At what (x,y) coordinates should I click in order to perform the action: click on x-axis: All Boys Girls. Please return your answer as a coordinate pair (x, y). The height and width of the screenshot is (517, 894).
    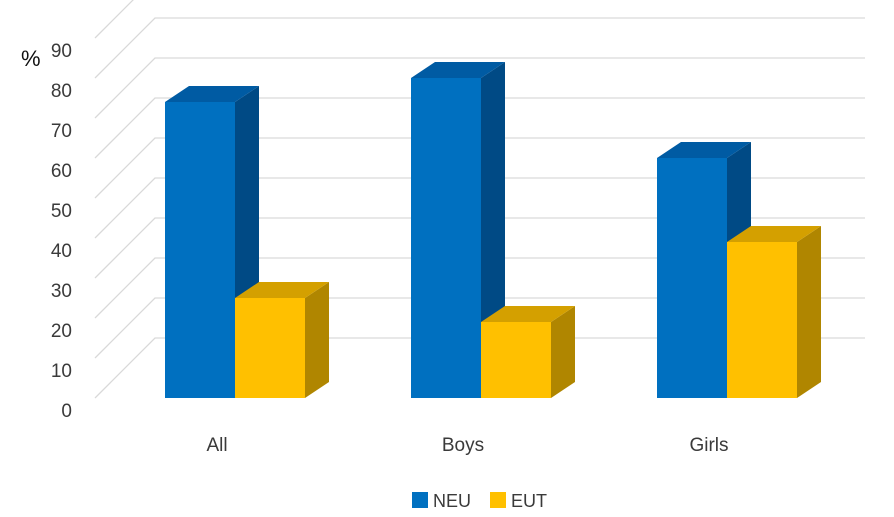
    Looking at the image, I should click on (467, 445).